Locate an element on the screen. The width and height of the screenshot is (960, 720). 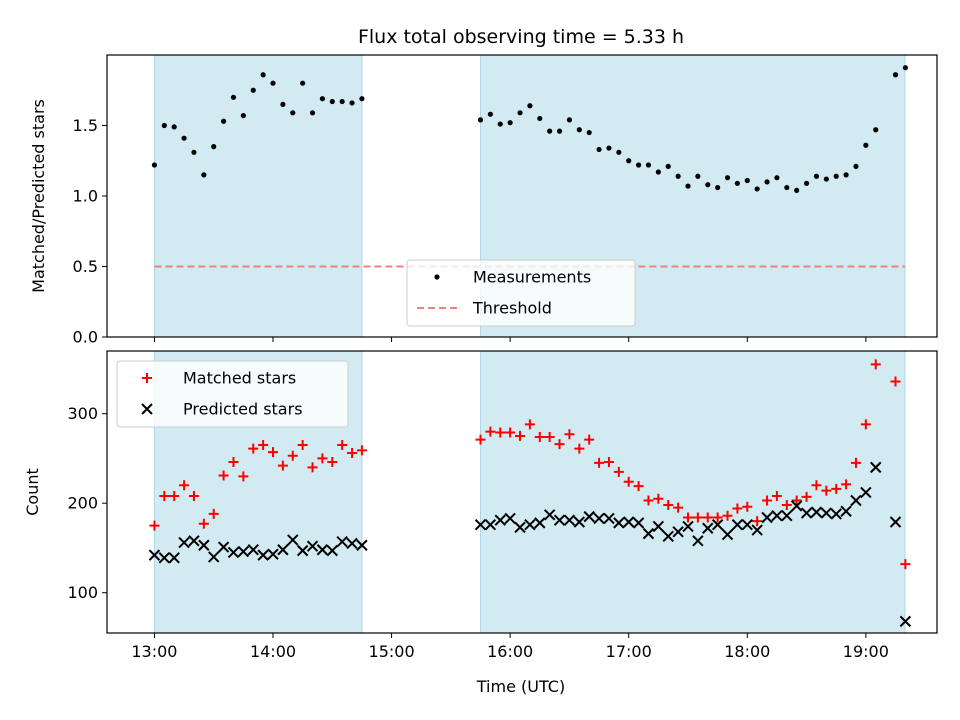
x-tick-label: 16:00 is located at coordinates (510, 651).